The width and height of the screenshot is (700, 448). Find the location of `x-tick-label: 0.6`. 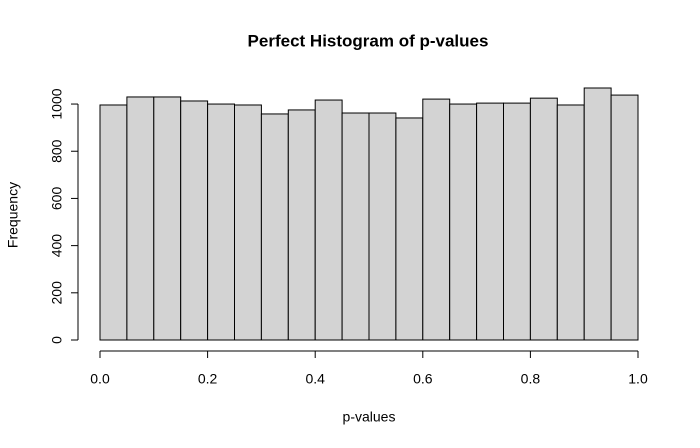

x-tick-label: 0.6 is located at coordinates (423, 379).